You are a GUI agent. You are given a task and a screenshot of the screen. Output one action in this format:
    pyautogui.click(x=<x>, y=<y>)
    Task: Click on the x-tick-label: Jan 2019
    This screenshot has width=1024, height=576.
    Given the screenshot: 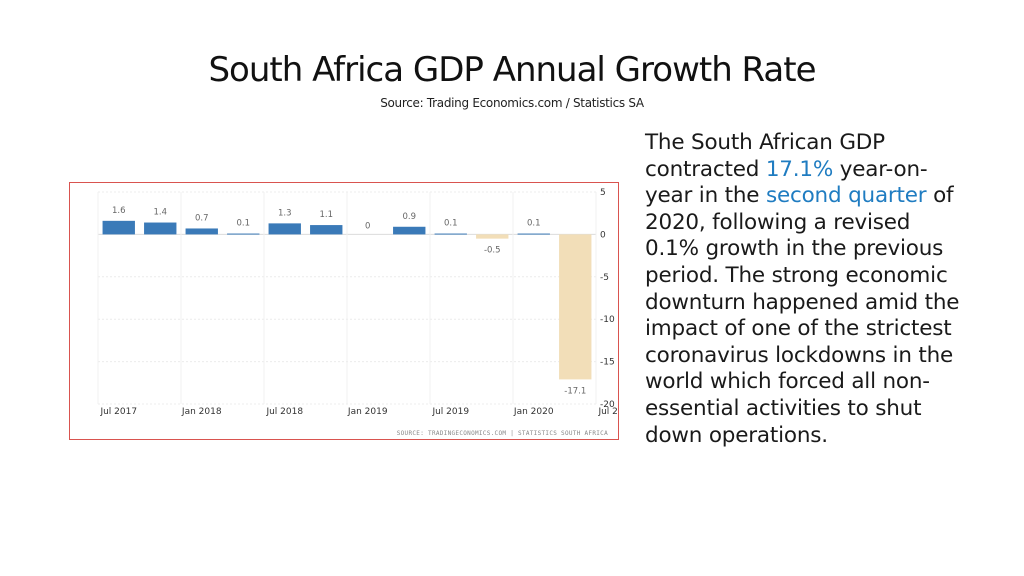 What is the action you would take?
    pyautogui.click(x=367, y=412)
    